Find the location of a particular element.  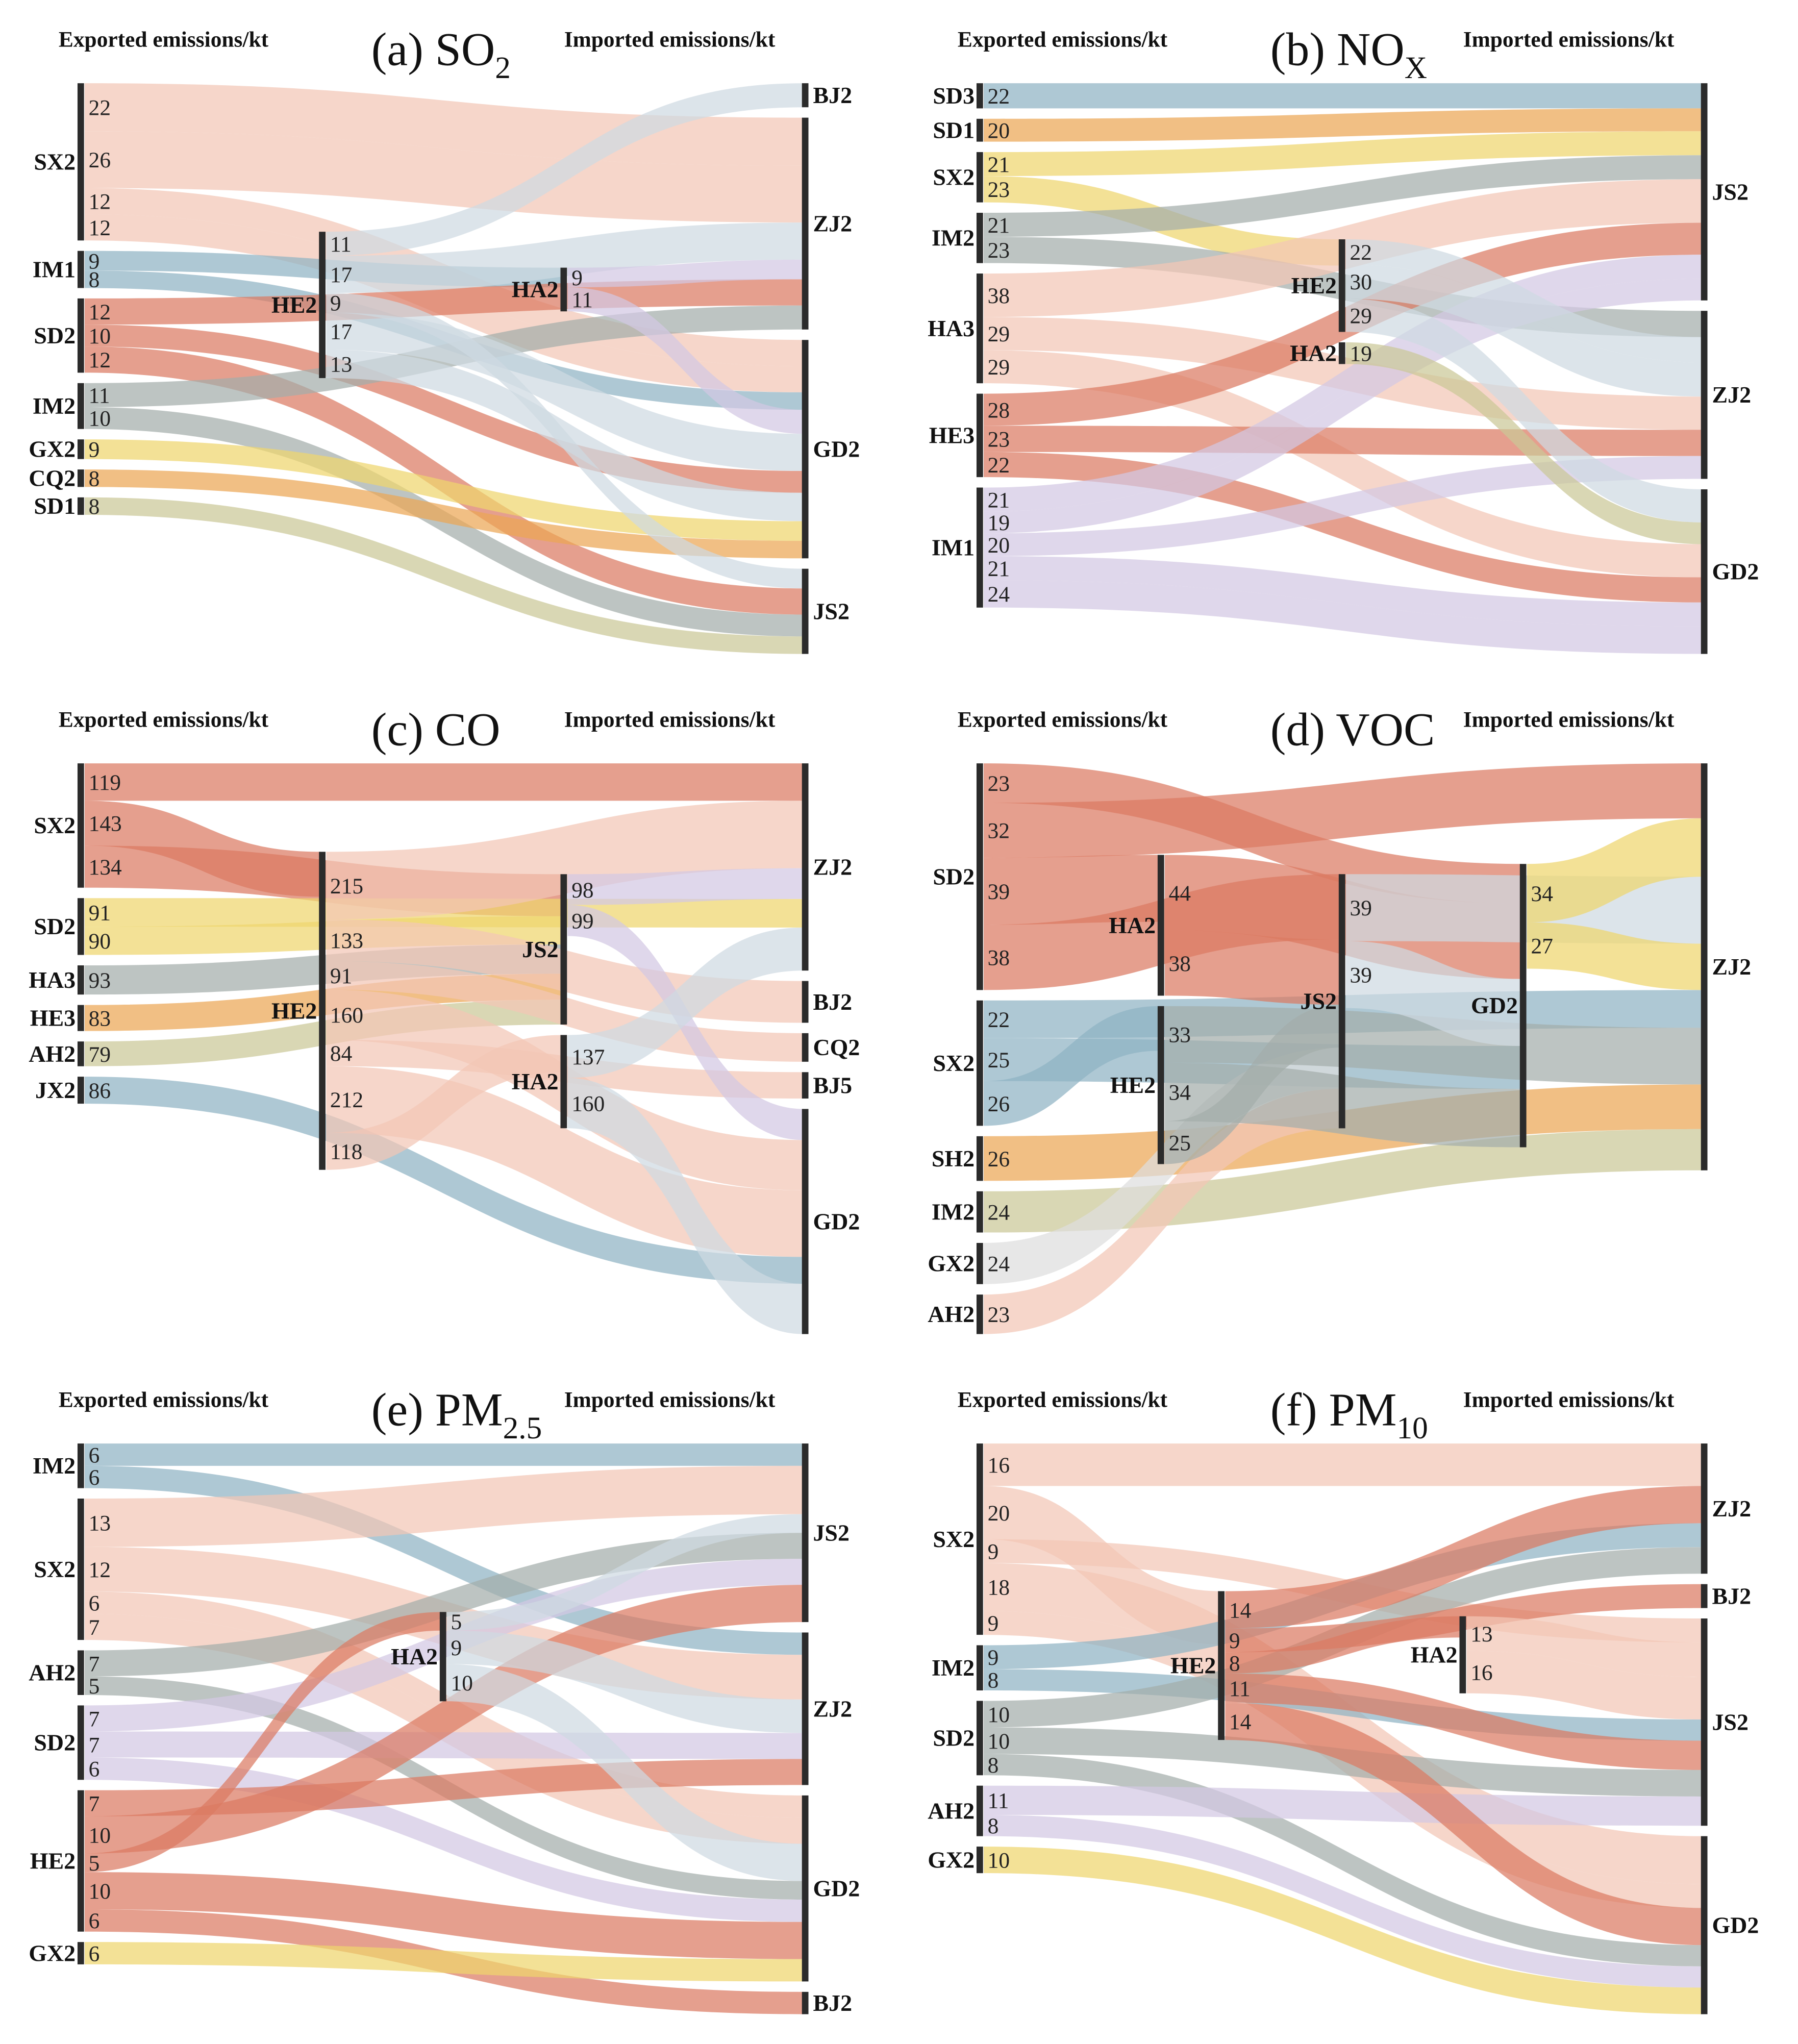

flow-SX2-to-JS2 is located at coordinates (1343, 154).